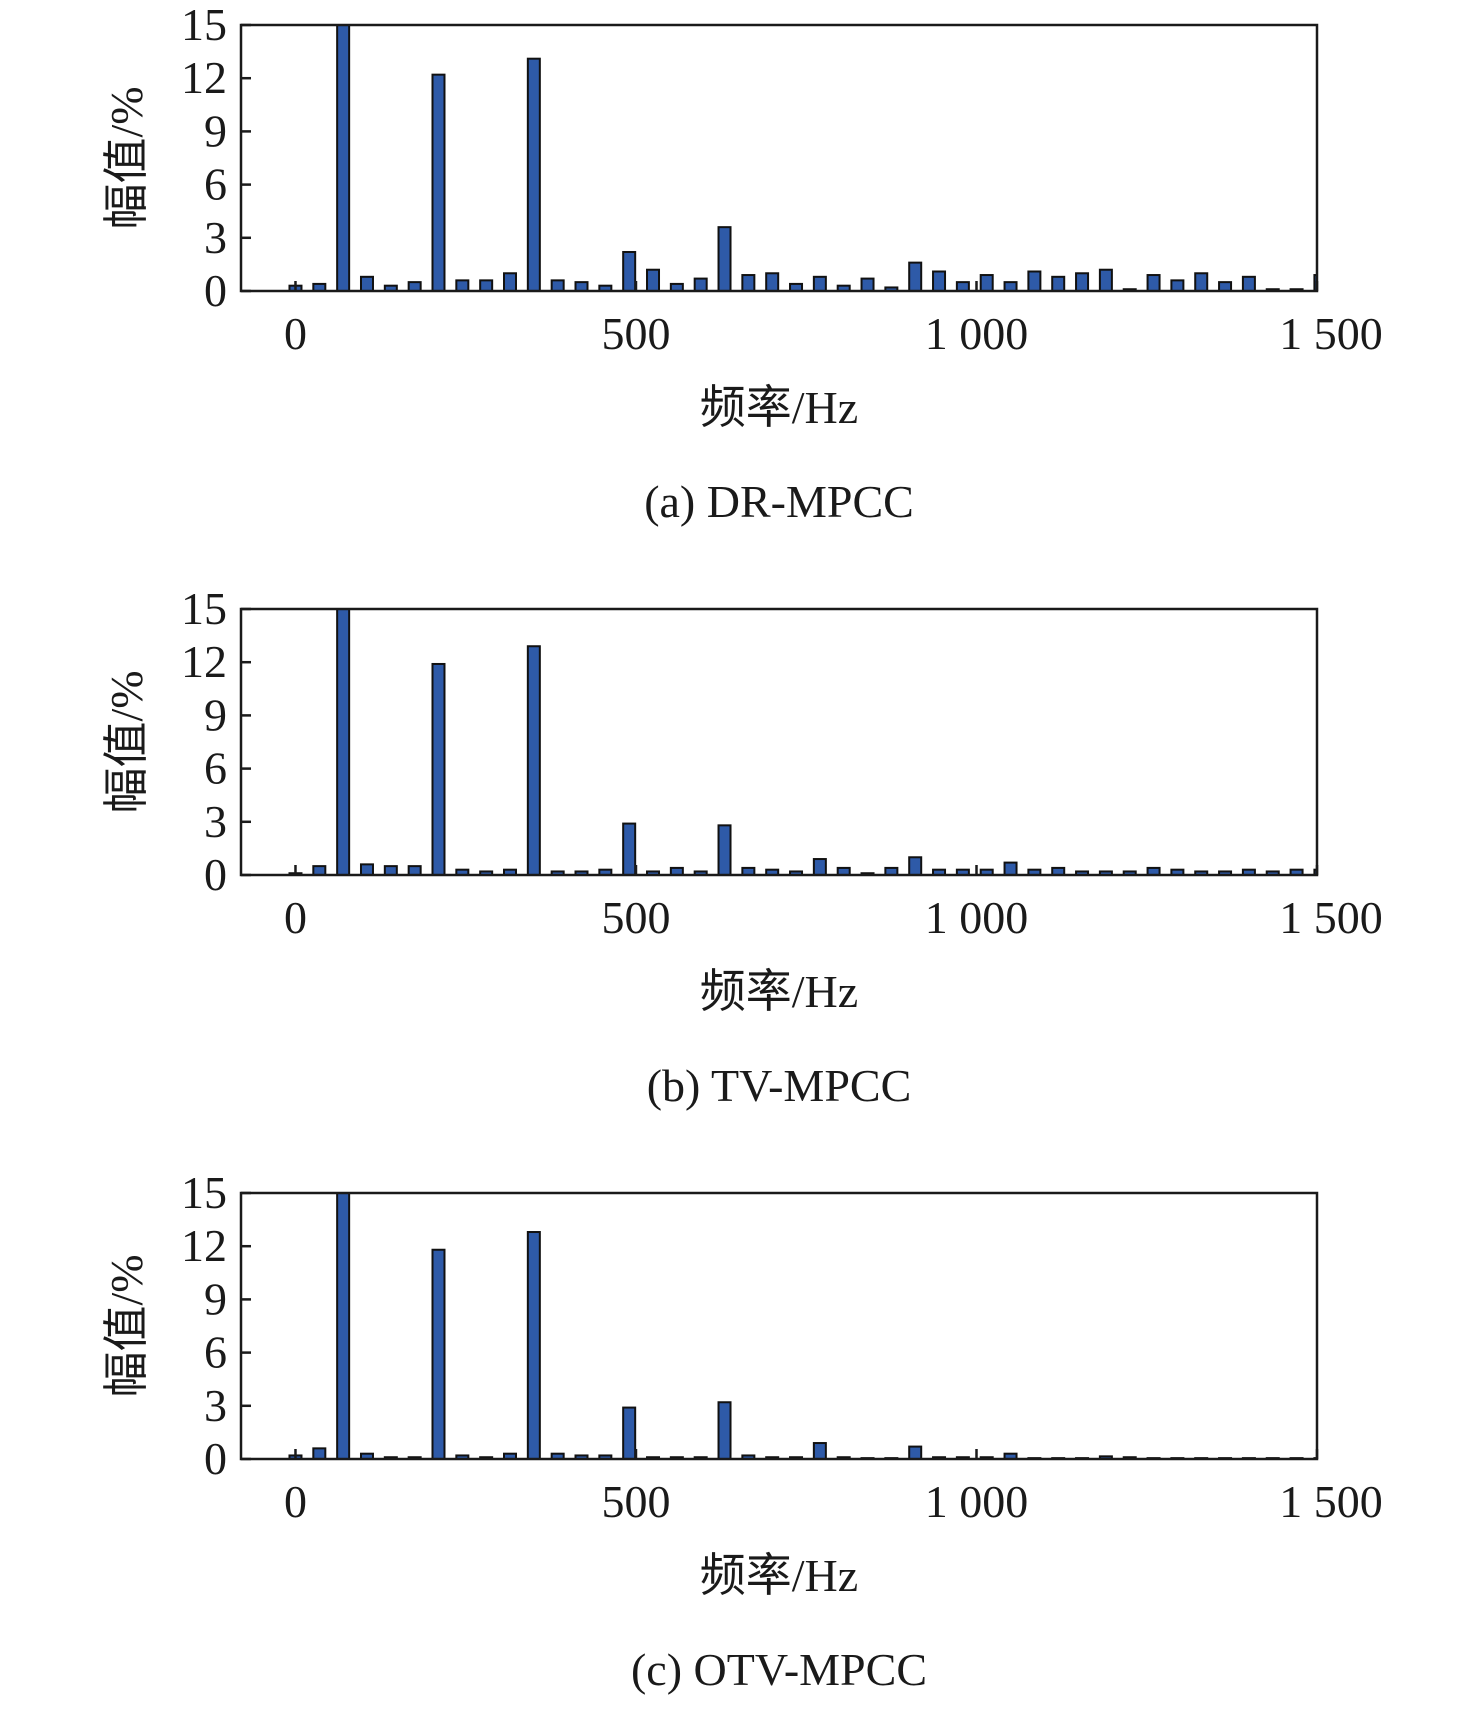  Describe the element at coordinates (779, 501) in the screenshot. I see `chart-caption: (a) DR-MPCC` at that location.